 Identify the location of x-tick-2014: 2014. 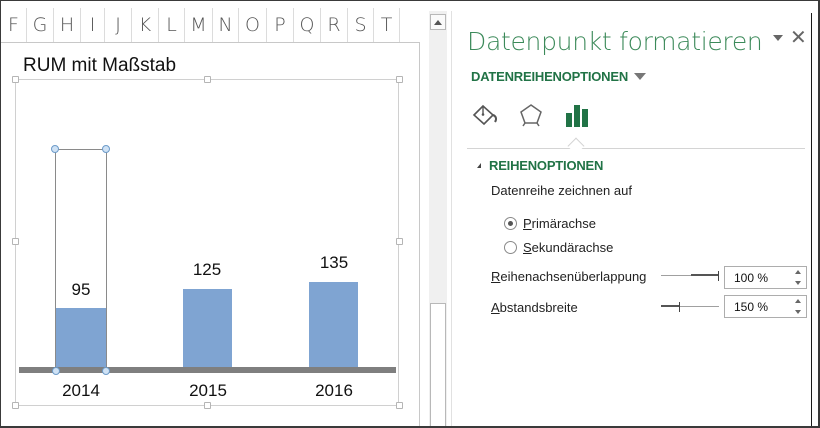
(81, 390).